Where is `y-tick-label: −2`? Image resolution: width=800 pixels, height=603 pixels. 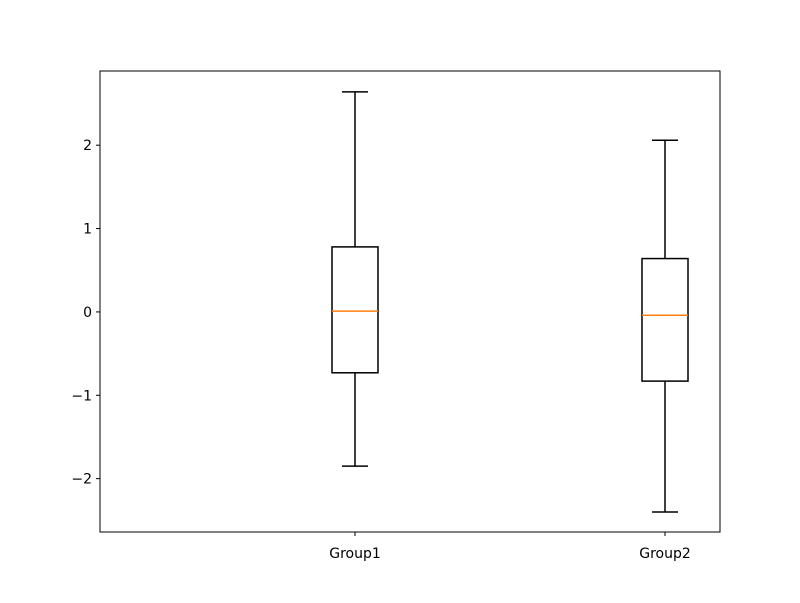
y-tick-label: −2 is located at coordinates (81, 480).